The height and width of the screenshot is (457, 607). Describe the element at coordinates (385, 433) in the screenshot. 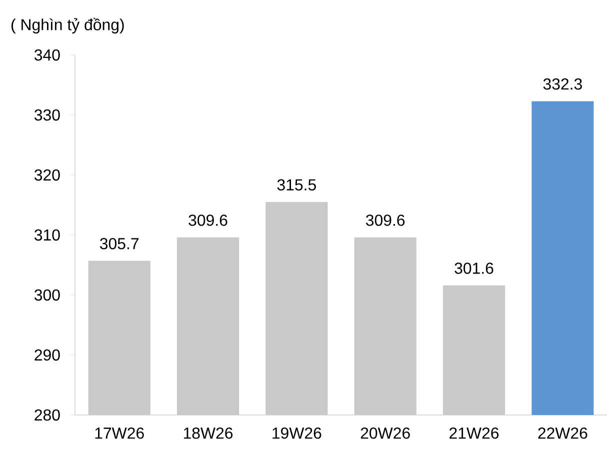

I see `x-tick-label: 20W26` at that location.